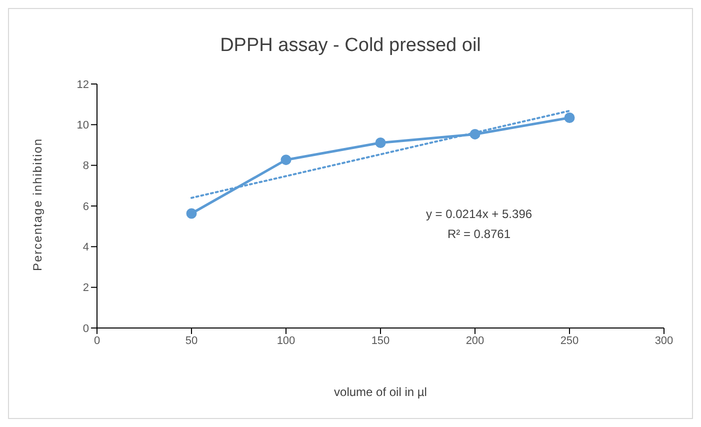 Image resolution: width=701 pixels, height=427 pixels. I want to click on y-tick-label: 4, so click(85, 248).